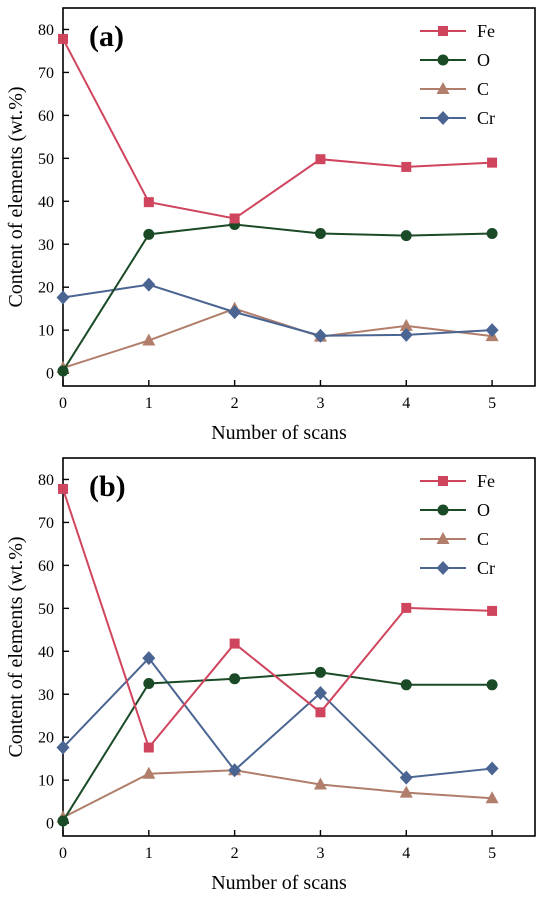 The image size is (550, 900). What do you see at coordinates (46, 523) in the screenshot?
I see `y-tick-label: 70` at bounding box center [46, 523].